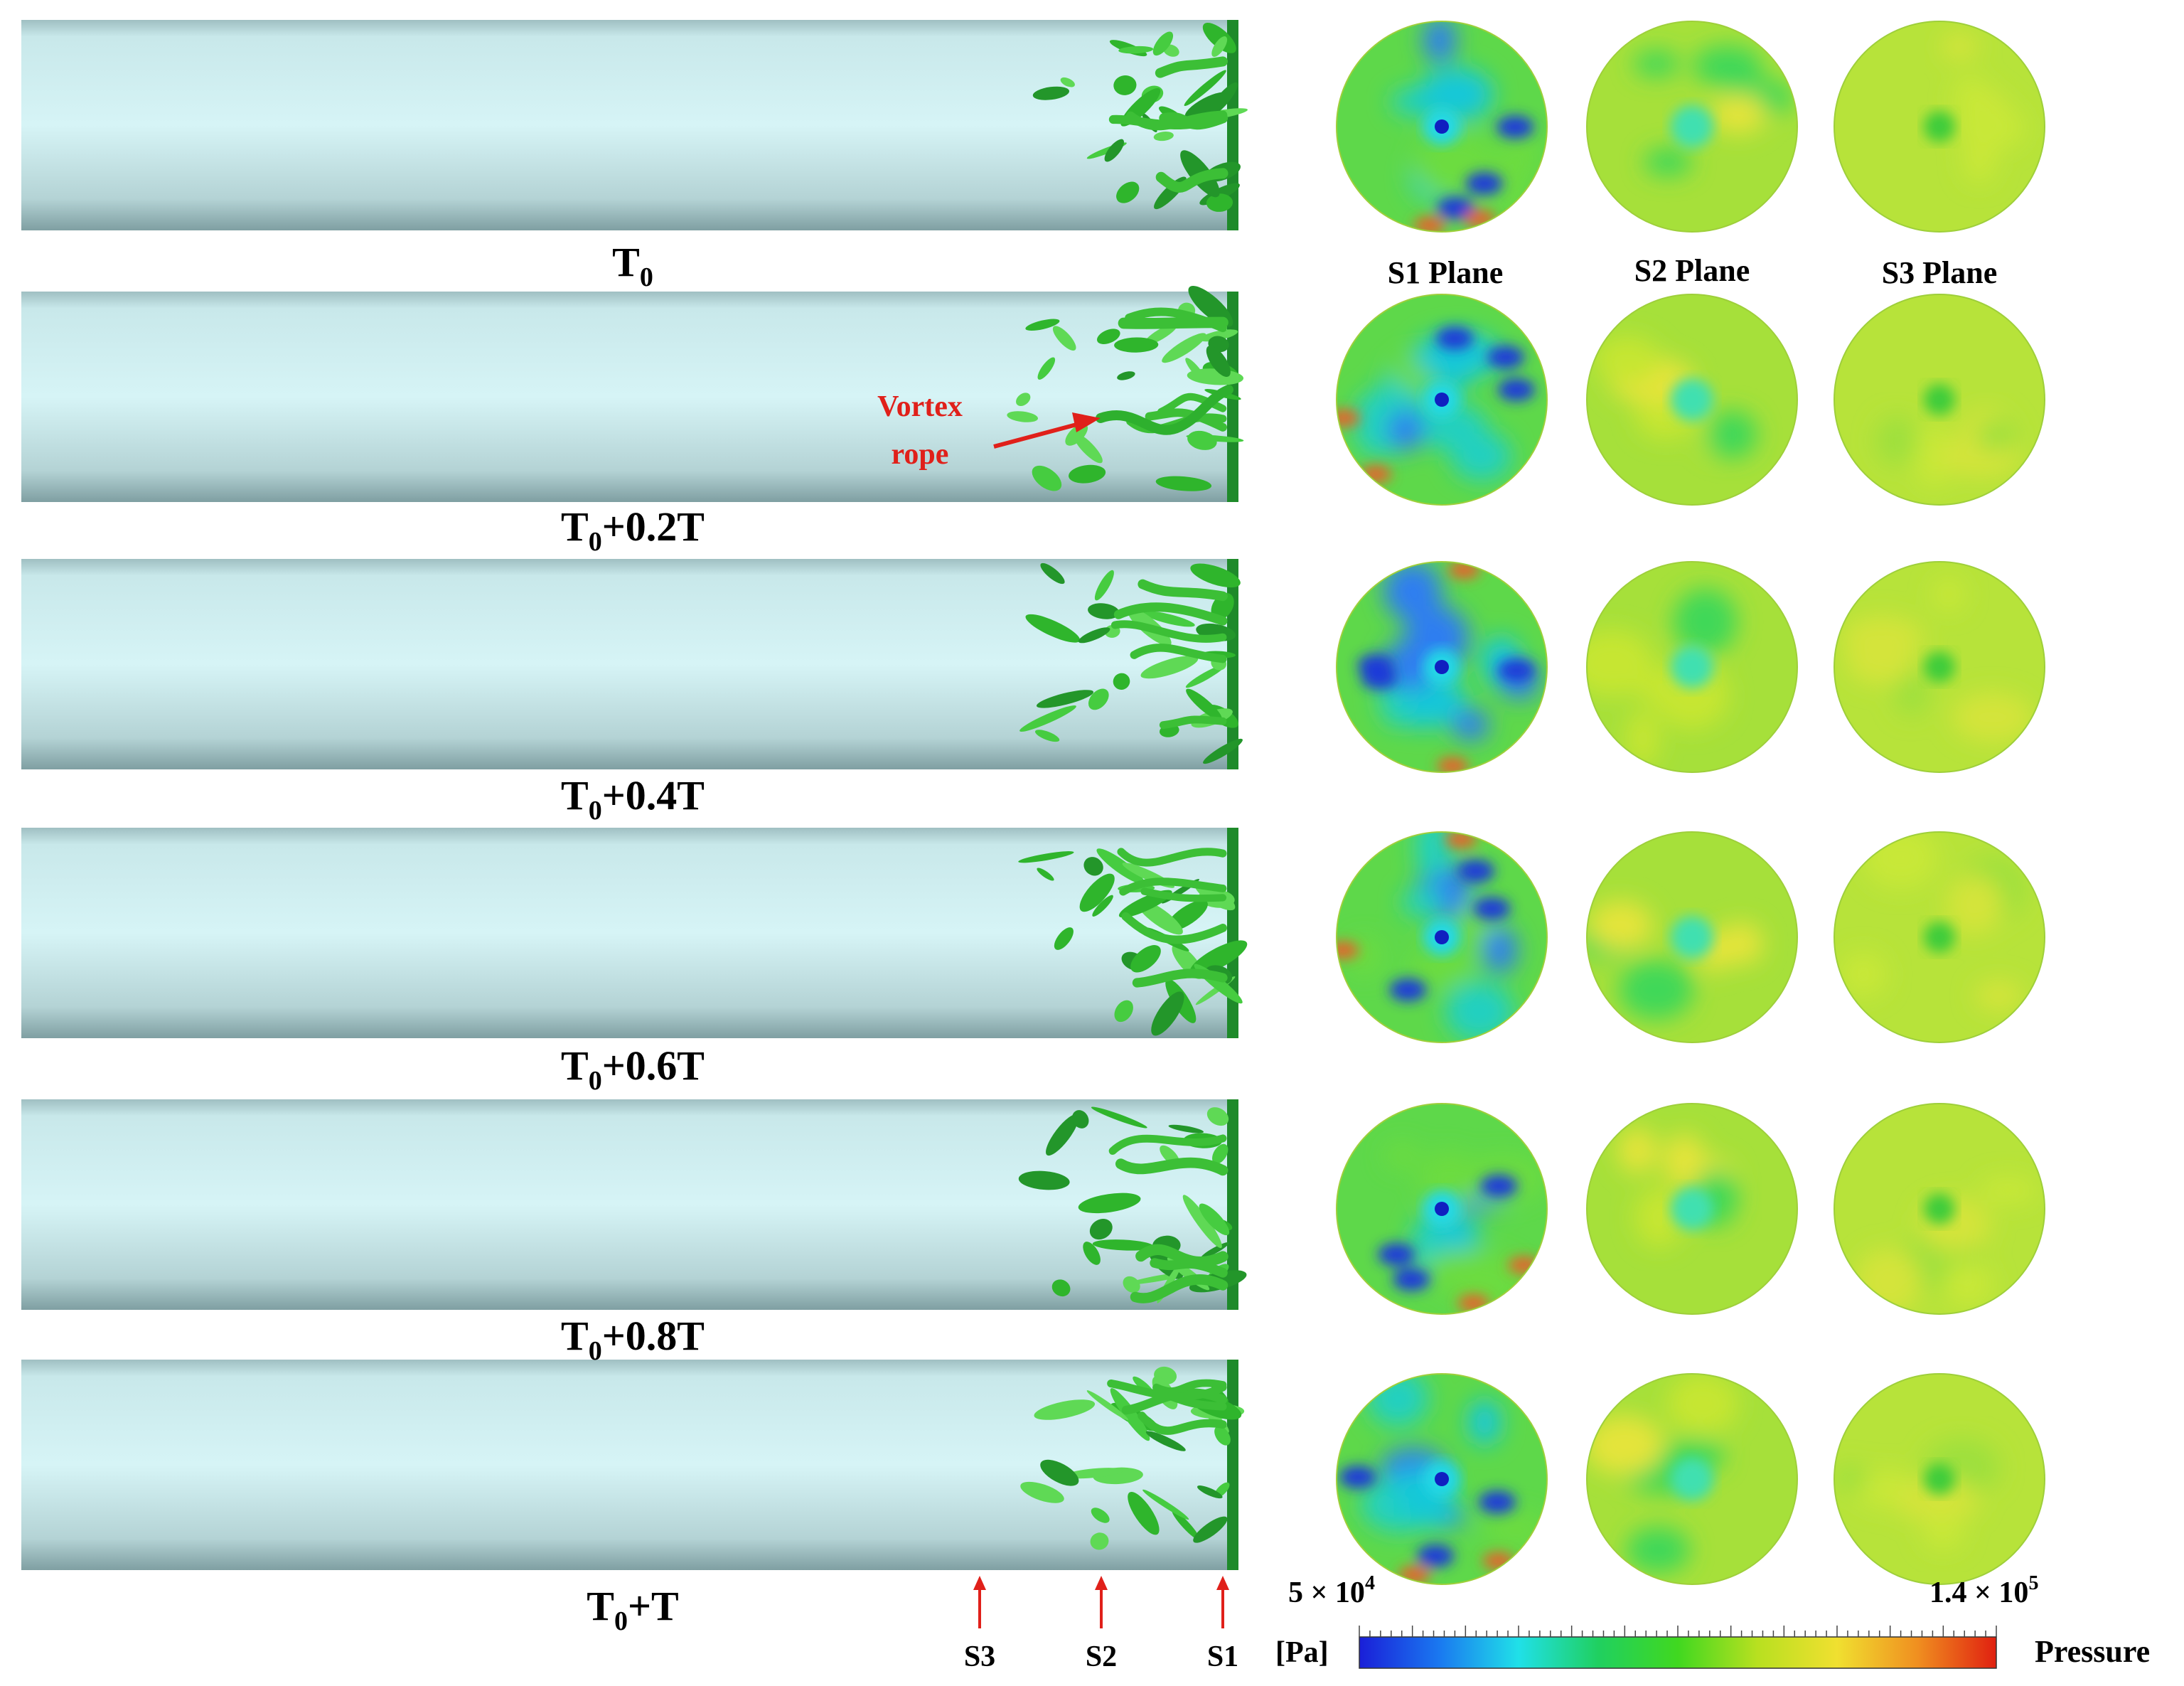 Image resolution: width=2184 pixels, height=1686 pixels. What do you see at coordinates (1233, 664) in the screenshot?
I see `pipe-outlet-edge` at bounding box center [1233, 664].